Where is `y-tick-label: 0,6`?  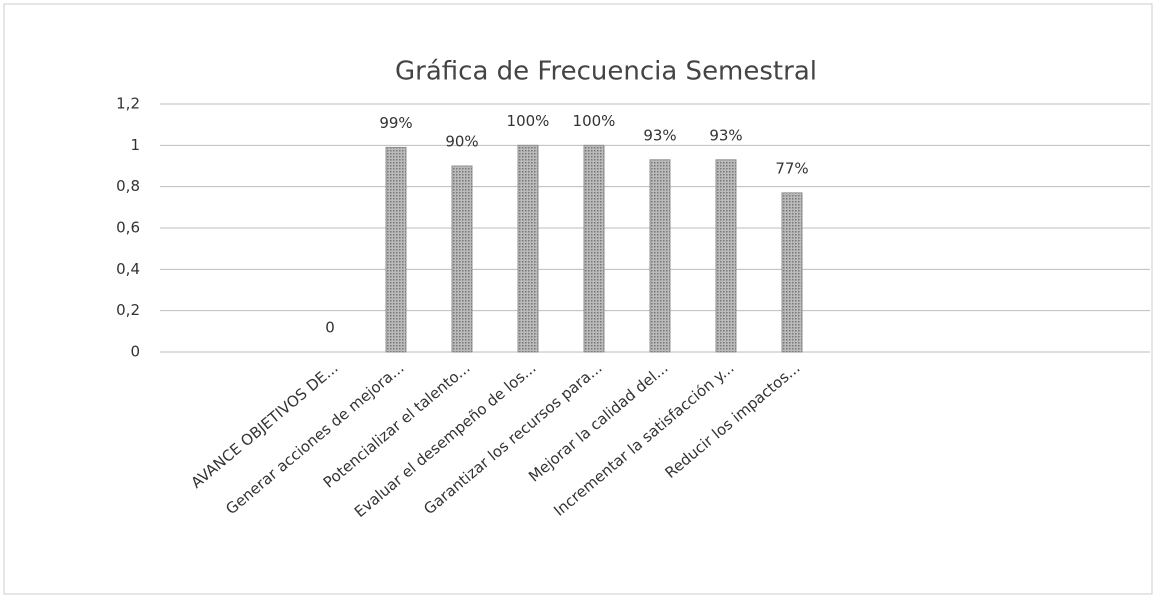 y-tick-label: 0,6 is located at coordinates (128, 228).